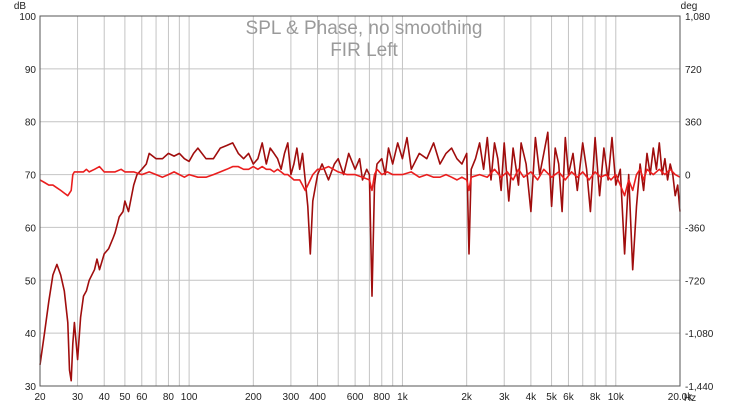 Image resolution: width=729 pixels, height=407 pixels. What do you see at coordinates (27, 17) in the screenshot?
I see `left-y-tick-label: 100` at bounding box center [27, 17].